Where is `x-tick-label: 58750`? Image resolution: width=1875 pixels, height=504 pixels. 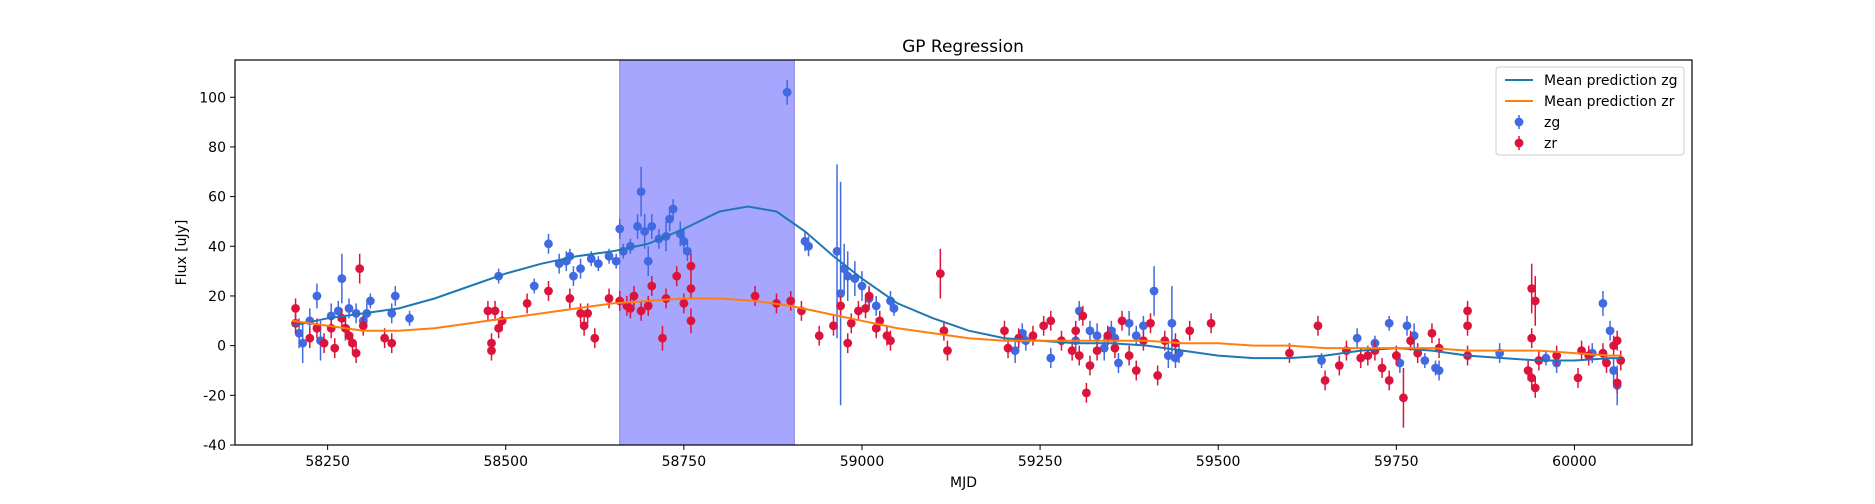
x-tick-label: 58750 is located at coordinates (684, 462).